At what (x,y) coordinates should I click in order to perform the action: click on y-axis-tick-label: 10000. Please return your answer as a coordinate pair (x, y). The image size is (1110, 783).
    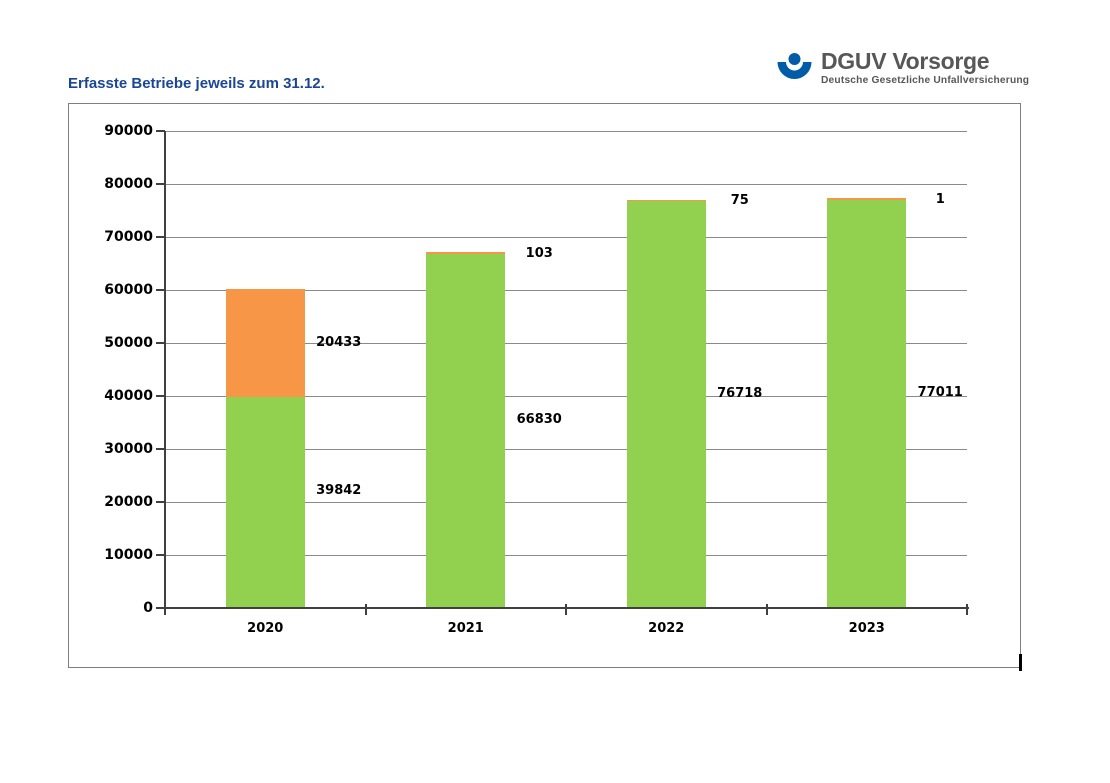
    Looking at the image, I should click on (128, 555).